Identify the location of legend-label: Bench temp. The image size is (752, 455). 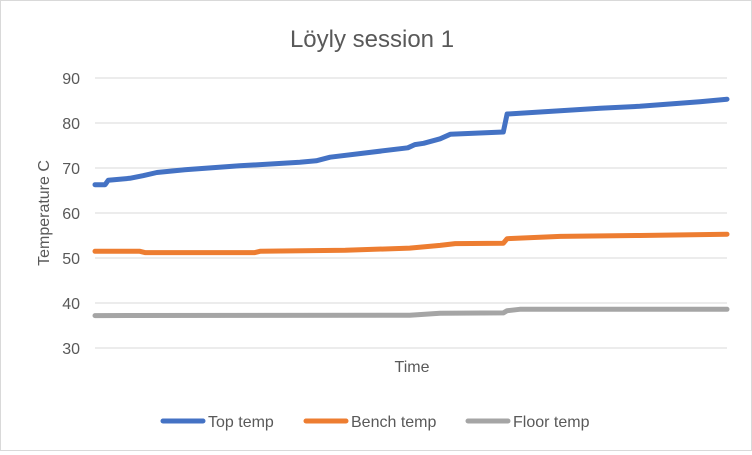
(393, 422).